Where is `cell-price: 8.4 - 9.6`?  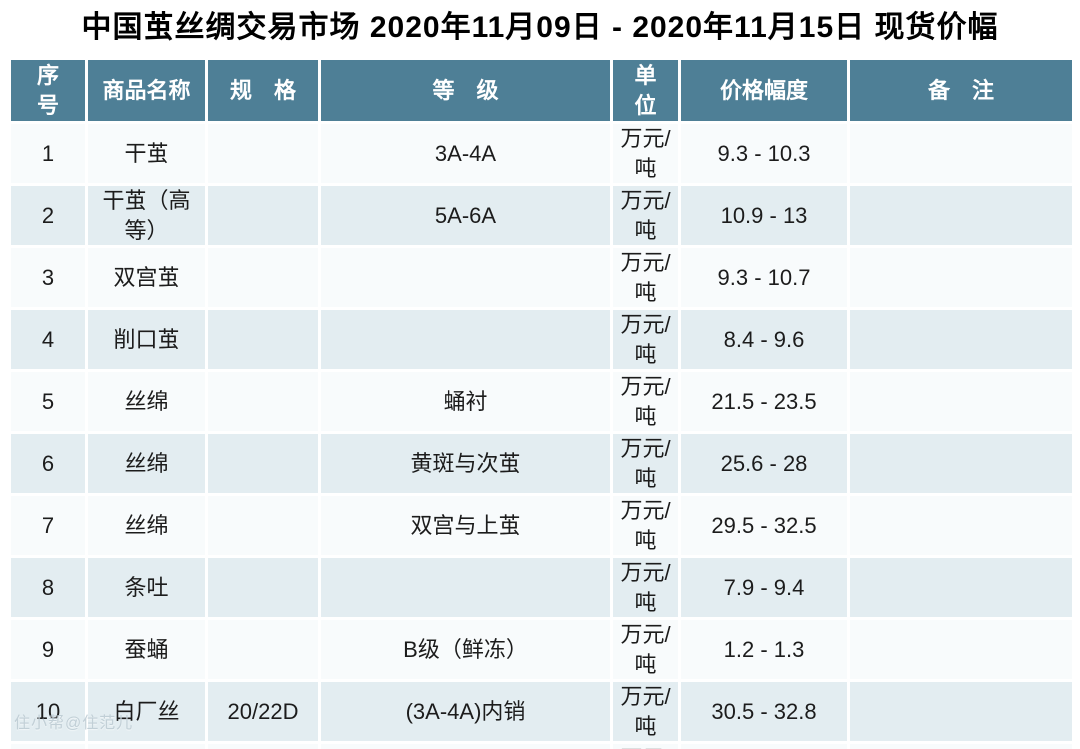 cell-price: 8.4 - 9.6 is located at coordinates (764, 339).